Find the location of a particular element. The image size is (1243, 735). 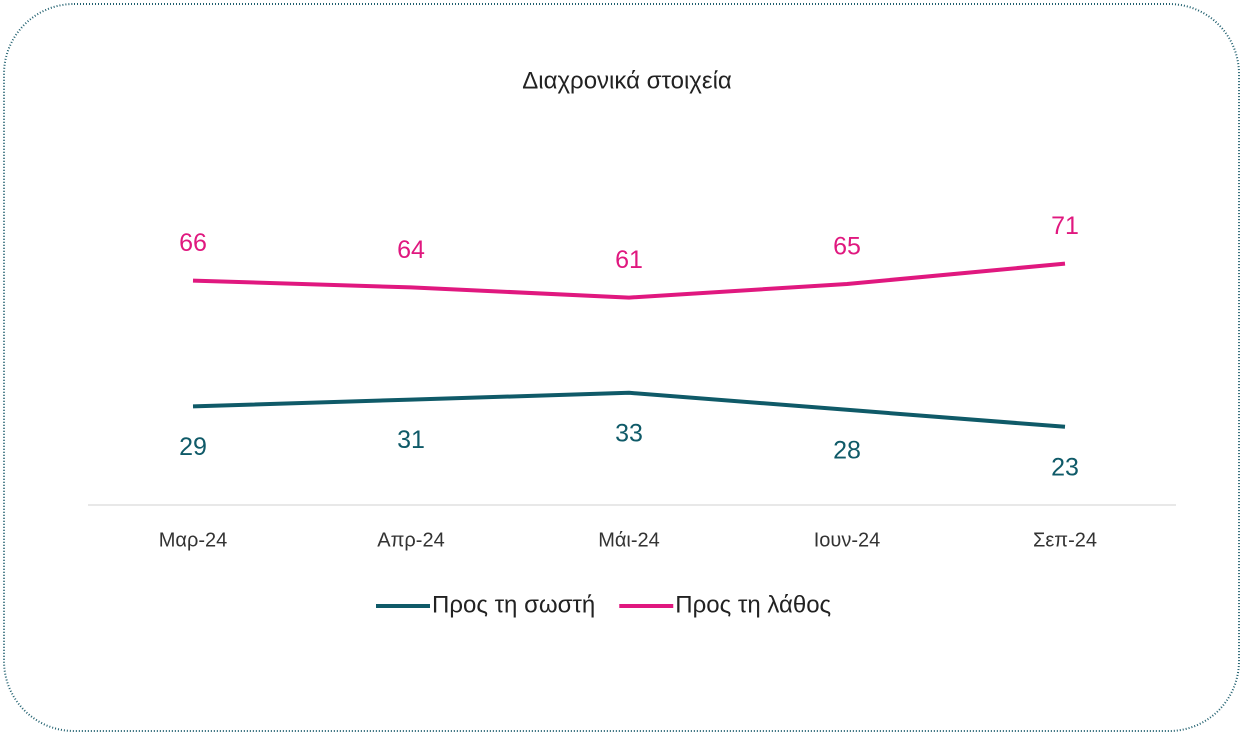

x-tick-label: Απρ-24 is located at coordinates (410, 540).